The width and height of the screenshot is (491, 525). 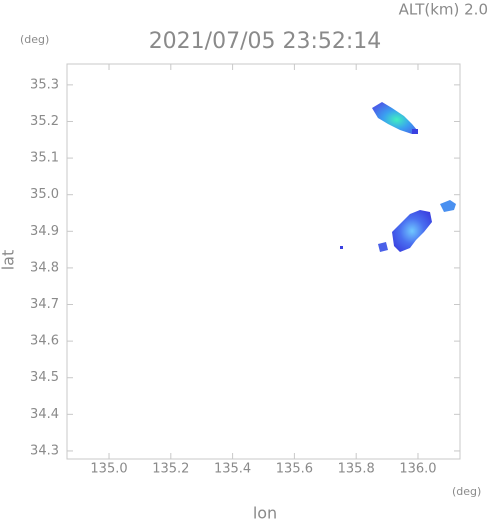 I want to click on x-tick-label: 135.4, so click(x=232, y=469).